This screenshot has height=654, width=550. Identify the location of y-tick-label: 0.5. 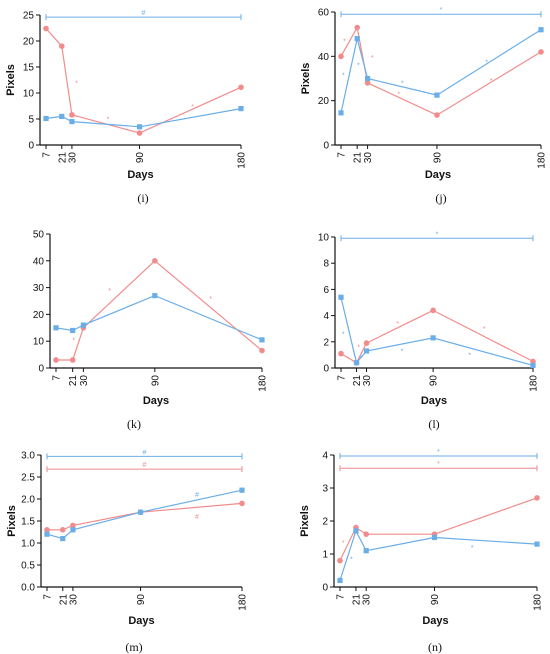
(28, 566).